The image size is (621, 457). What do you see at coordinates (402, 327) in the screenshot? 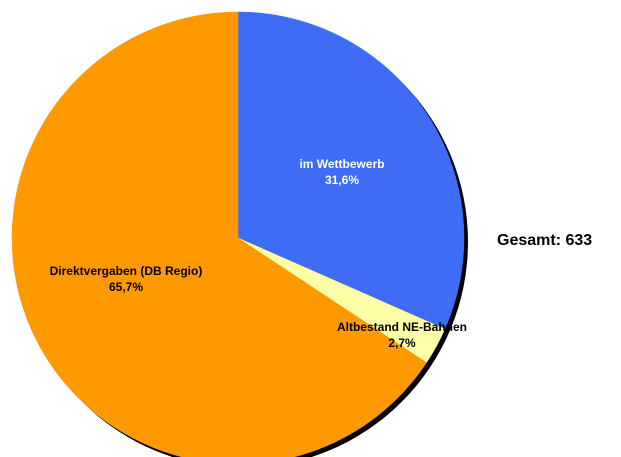
I see `slice-label: Altbestand NE-Bahnen` at bounding box center [402, 327].